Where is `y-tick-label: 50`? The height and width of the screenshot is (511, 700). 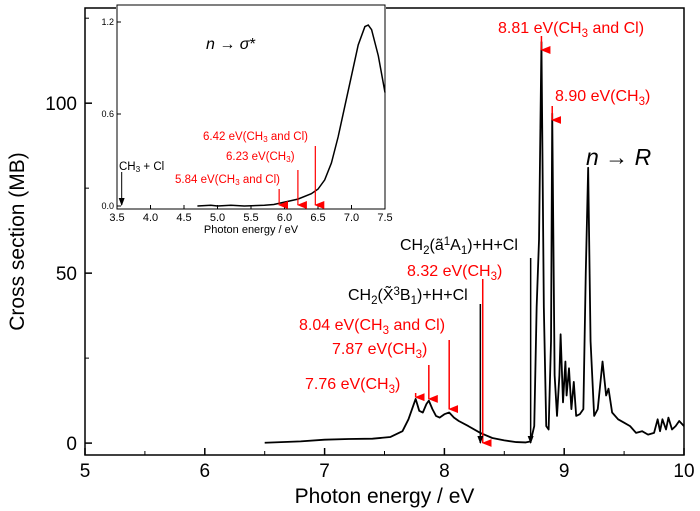
y-tick-label: 50 is located at coordinates (66, 274).